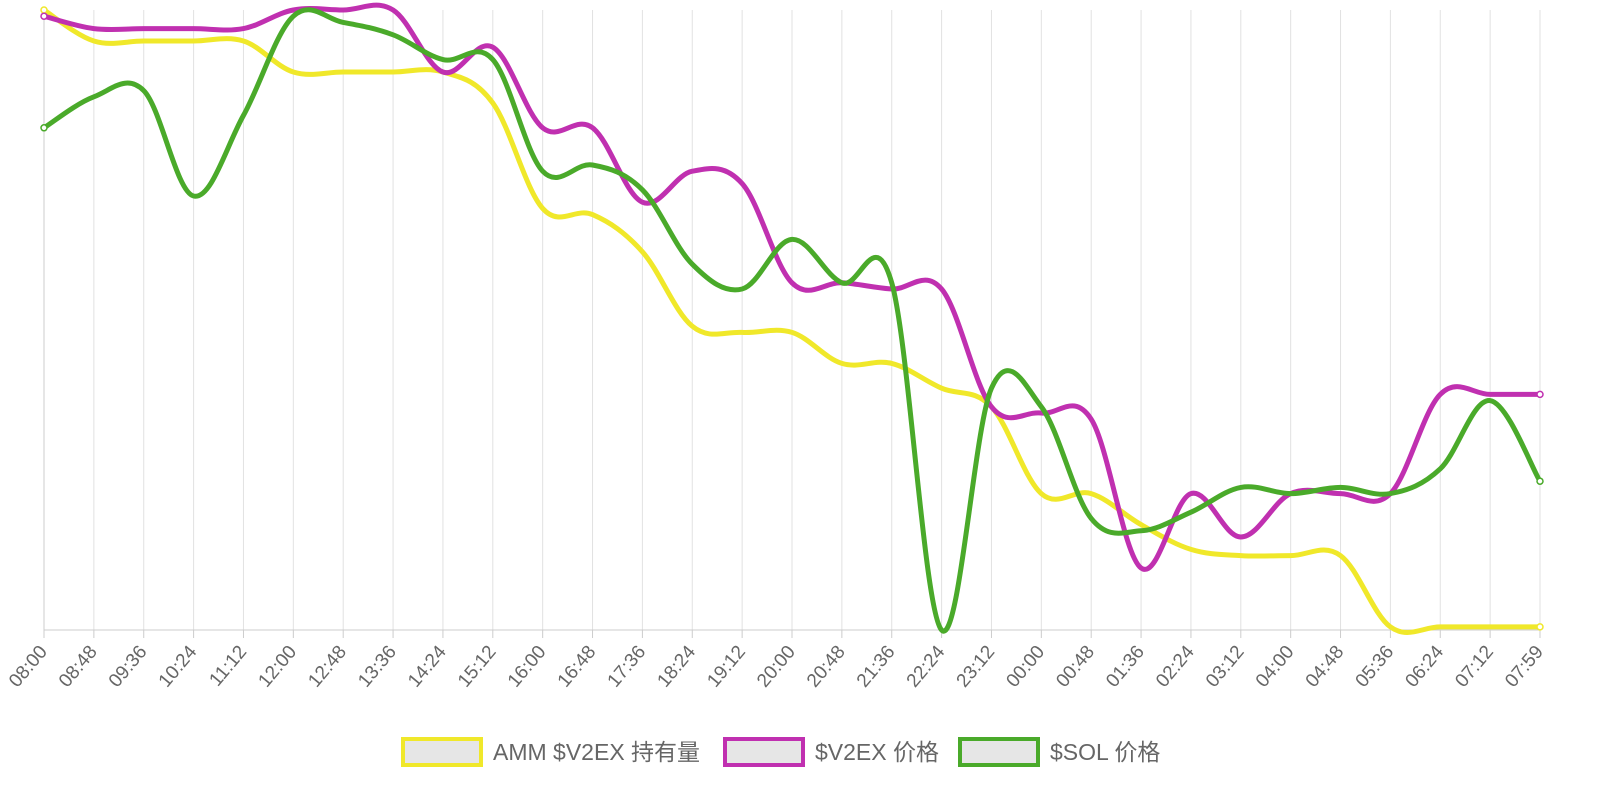 This screenshot has width=1600, height=800. What do you see at coordinates (377, 667) in the screenshot?
I see `x-tick-label: 13:36` at bounding box center [377, 667].